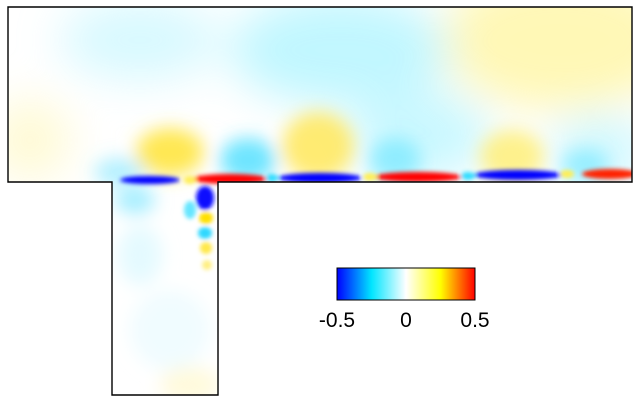  Describe the element at coordinates (337, 320) in the screenshot. I see `colorbar-tick-label: -0.5` at that location.